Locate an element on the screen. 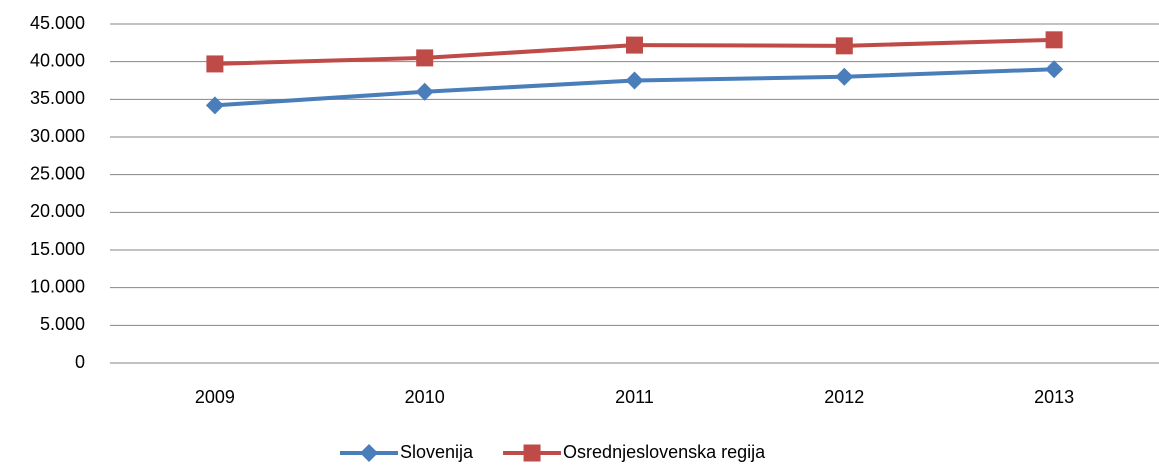 The height and width of the screenshot is (466, 1159). y-tick-label: 15.000 is located at coordinates (57, 249).